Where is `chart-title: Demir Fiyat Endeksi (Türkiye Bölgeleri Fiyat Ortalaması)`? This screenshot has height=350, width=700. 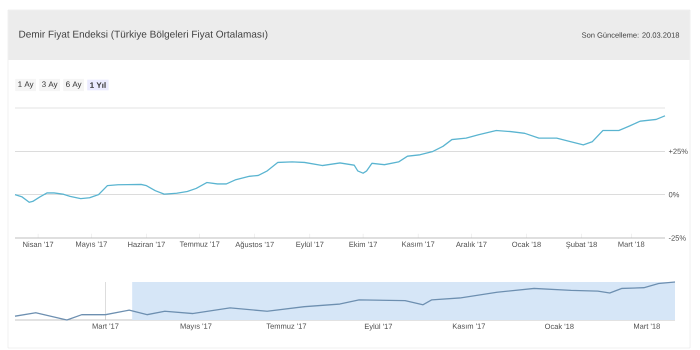
chart-title: Demir Fiyat Endeksi (Türkiye Bölgeleri Fiyat Ortalaması) is located at coordinates (143, 35).